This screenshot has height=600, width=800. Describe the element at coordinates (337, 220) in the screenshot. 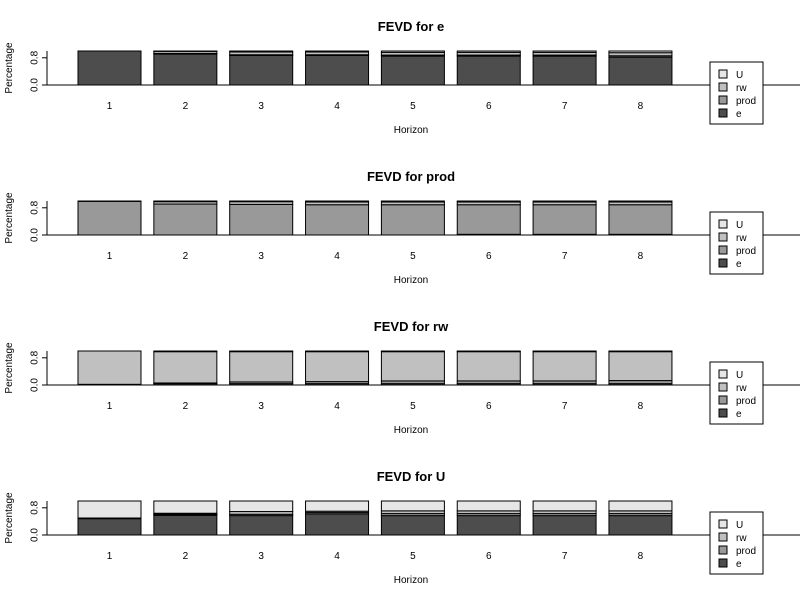

I see `bar-segment-prod-h4` at that location.